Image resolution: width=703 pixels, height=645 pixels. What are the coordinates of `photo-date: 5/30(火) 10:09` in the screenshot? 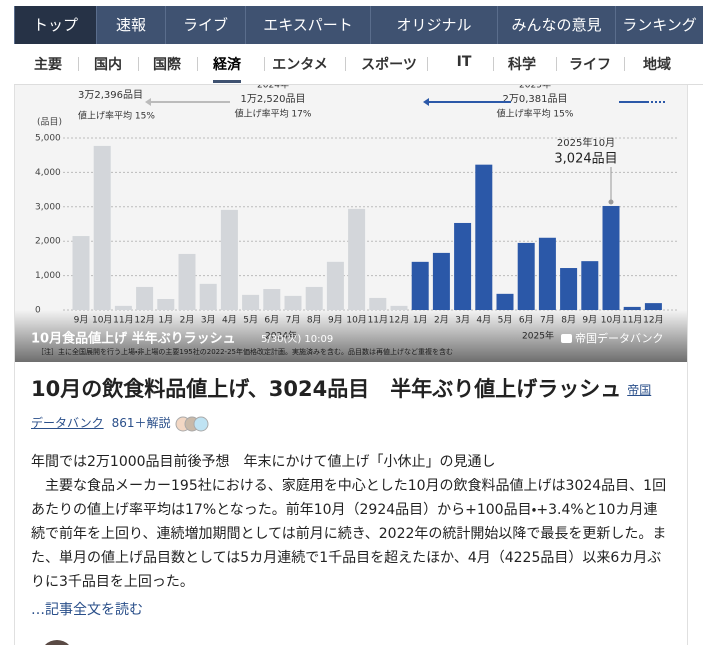 It's located at (297, 339).